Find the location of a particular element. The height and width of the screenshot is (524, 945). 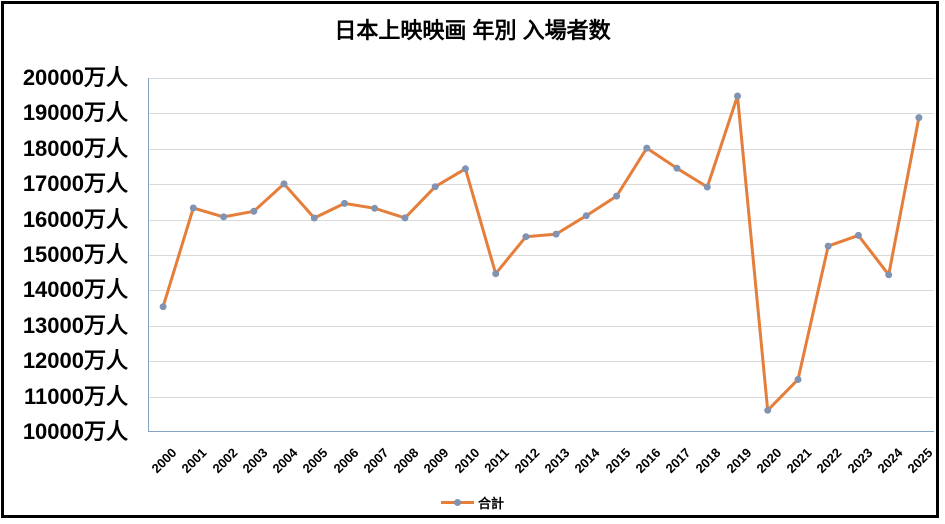

chart-title: 日本上映映画 年別 入場者数 is located at coordinates (472, 30).